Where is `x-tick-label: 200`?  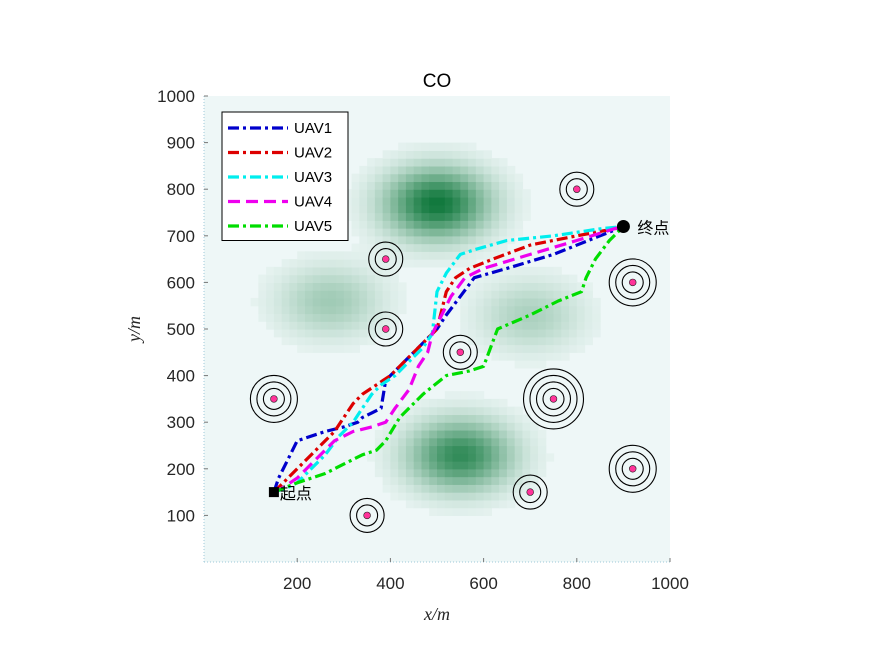 x-tick-label: 200 is located at coordinates (297, 583).